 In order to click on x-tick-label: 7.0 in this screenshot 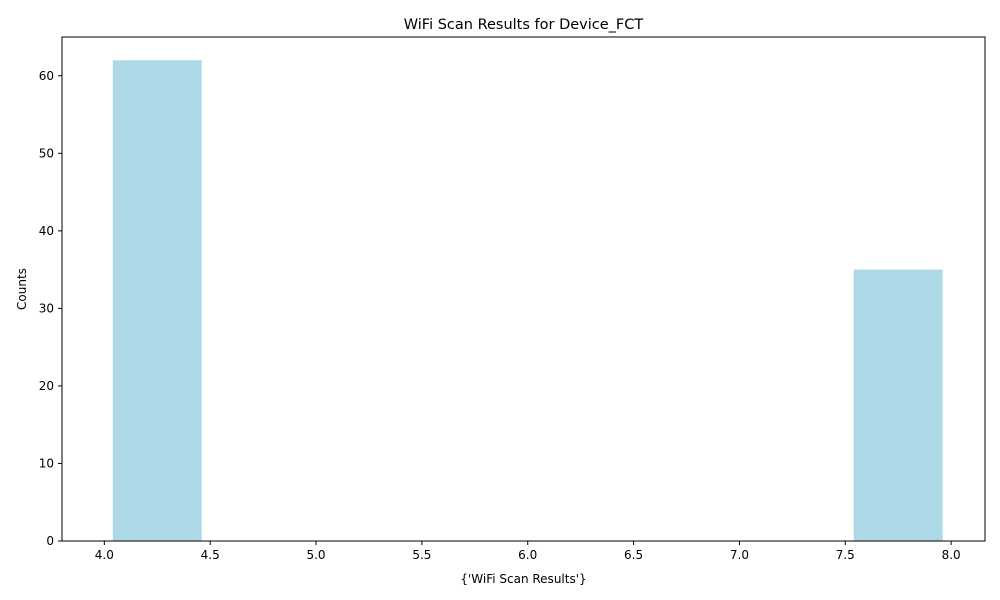, I will do `click(739, 555)`.